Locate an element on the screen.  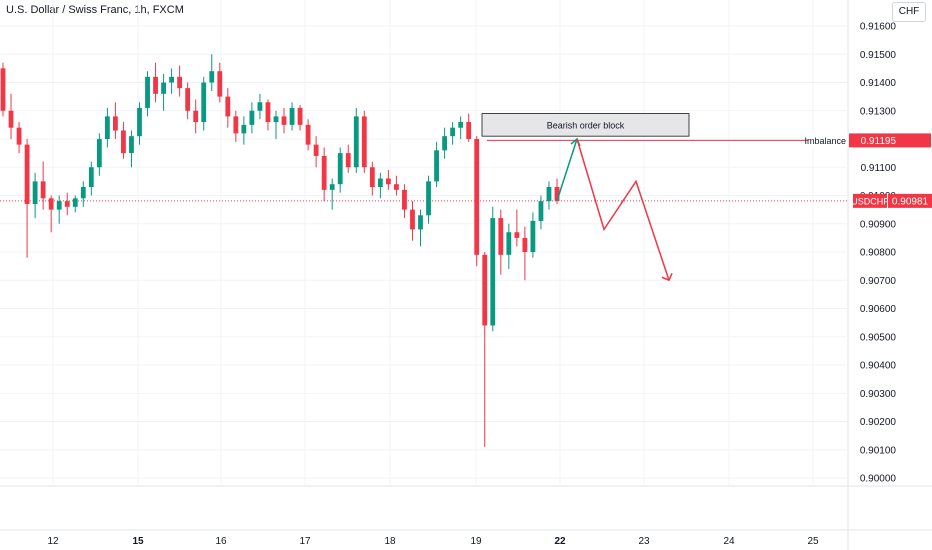
order-block-box is located at coordinates (585, 125).